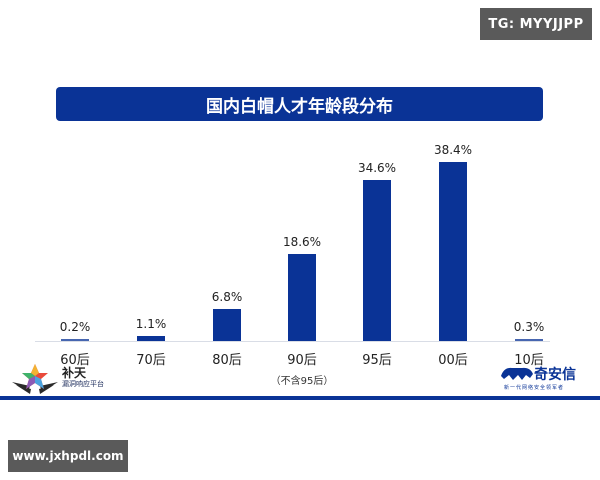  Describe the element at coordinates (529, 360) in the screenshot. I see `x-tick-label: 10后` at that location.